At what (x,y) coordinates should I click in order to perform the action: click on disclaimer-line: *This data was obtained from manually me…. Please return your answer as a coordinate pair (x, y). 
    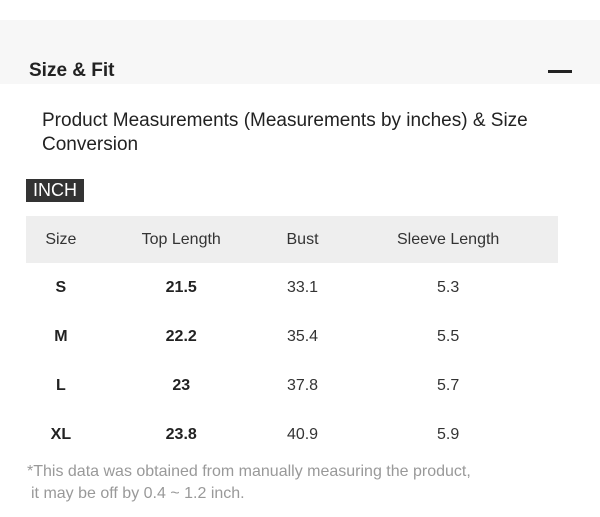
    Looking at the image, I should click on (249, 471).